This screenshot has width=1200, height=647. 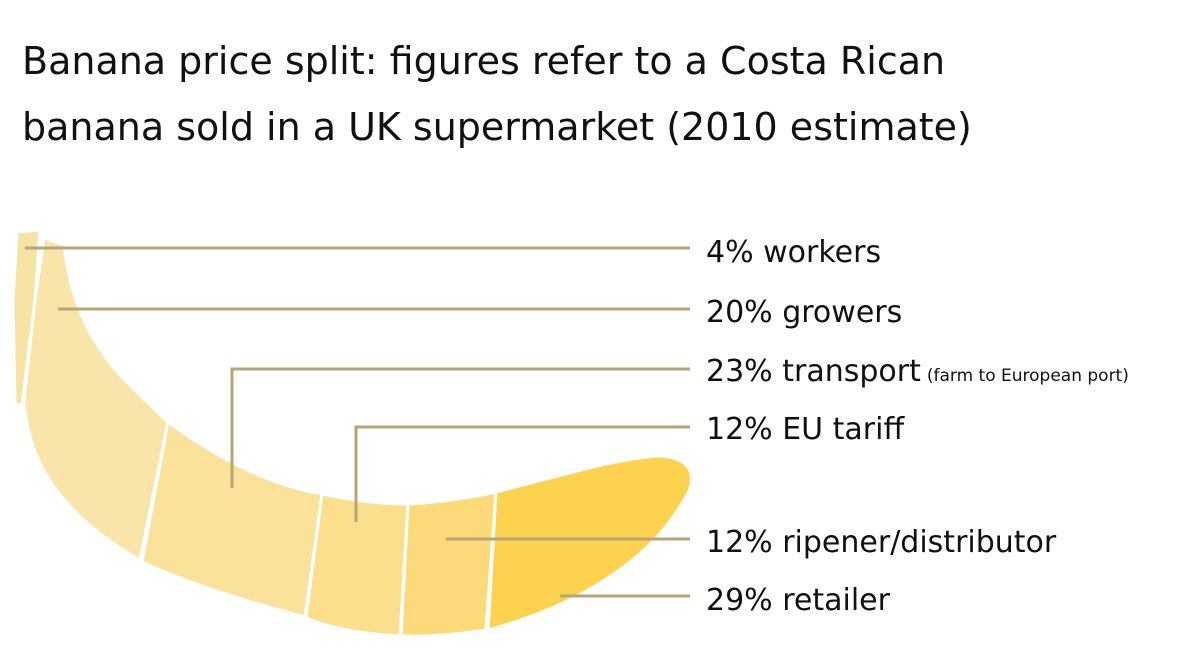 What do you see at coordinates (522, 473) in the screenshot?
I see `leader-line-eu-tariff` at bounding box center [522, 473].